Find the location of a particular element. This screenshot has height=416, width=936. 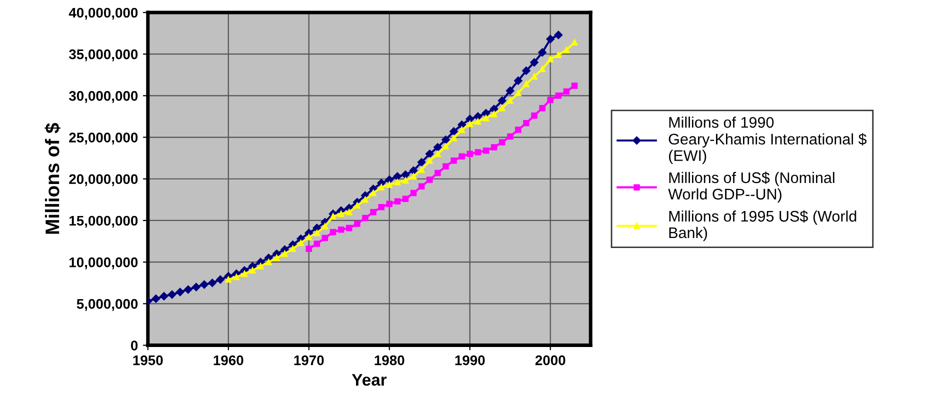

y-tick-label: 20,000,000 is located at coordinates (103, 180).